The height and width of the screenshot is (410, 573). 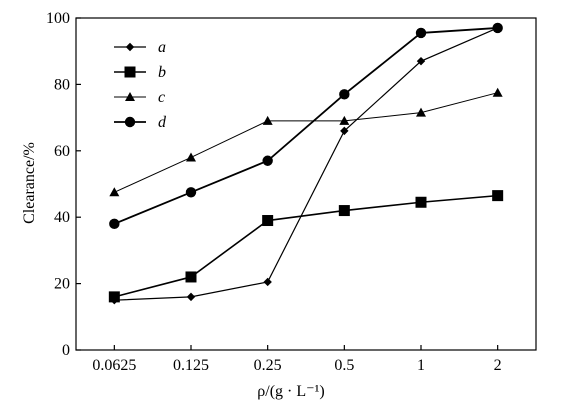 I want to click on x-tick-label: 0.0625, so click(x=114, y=365).